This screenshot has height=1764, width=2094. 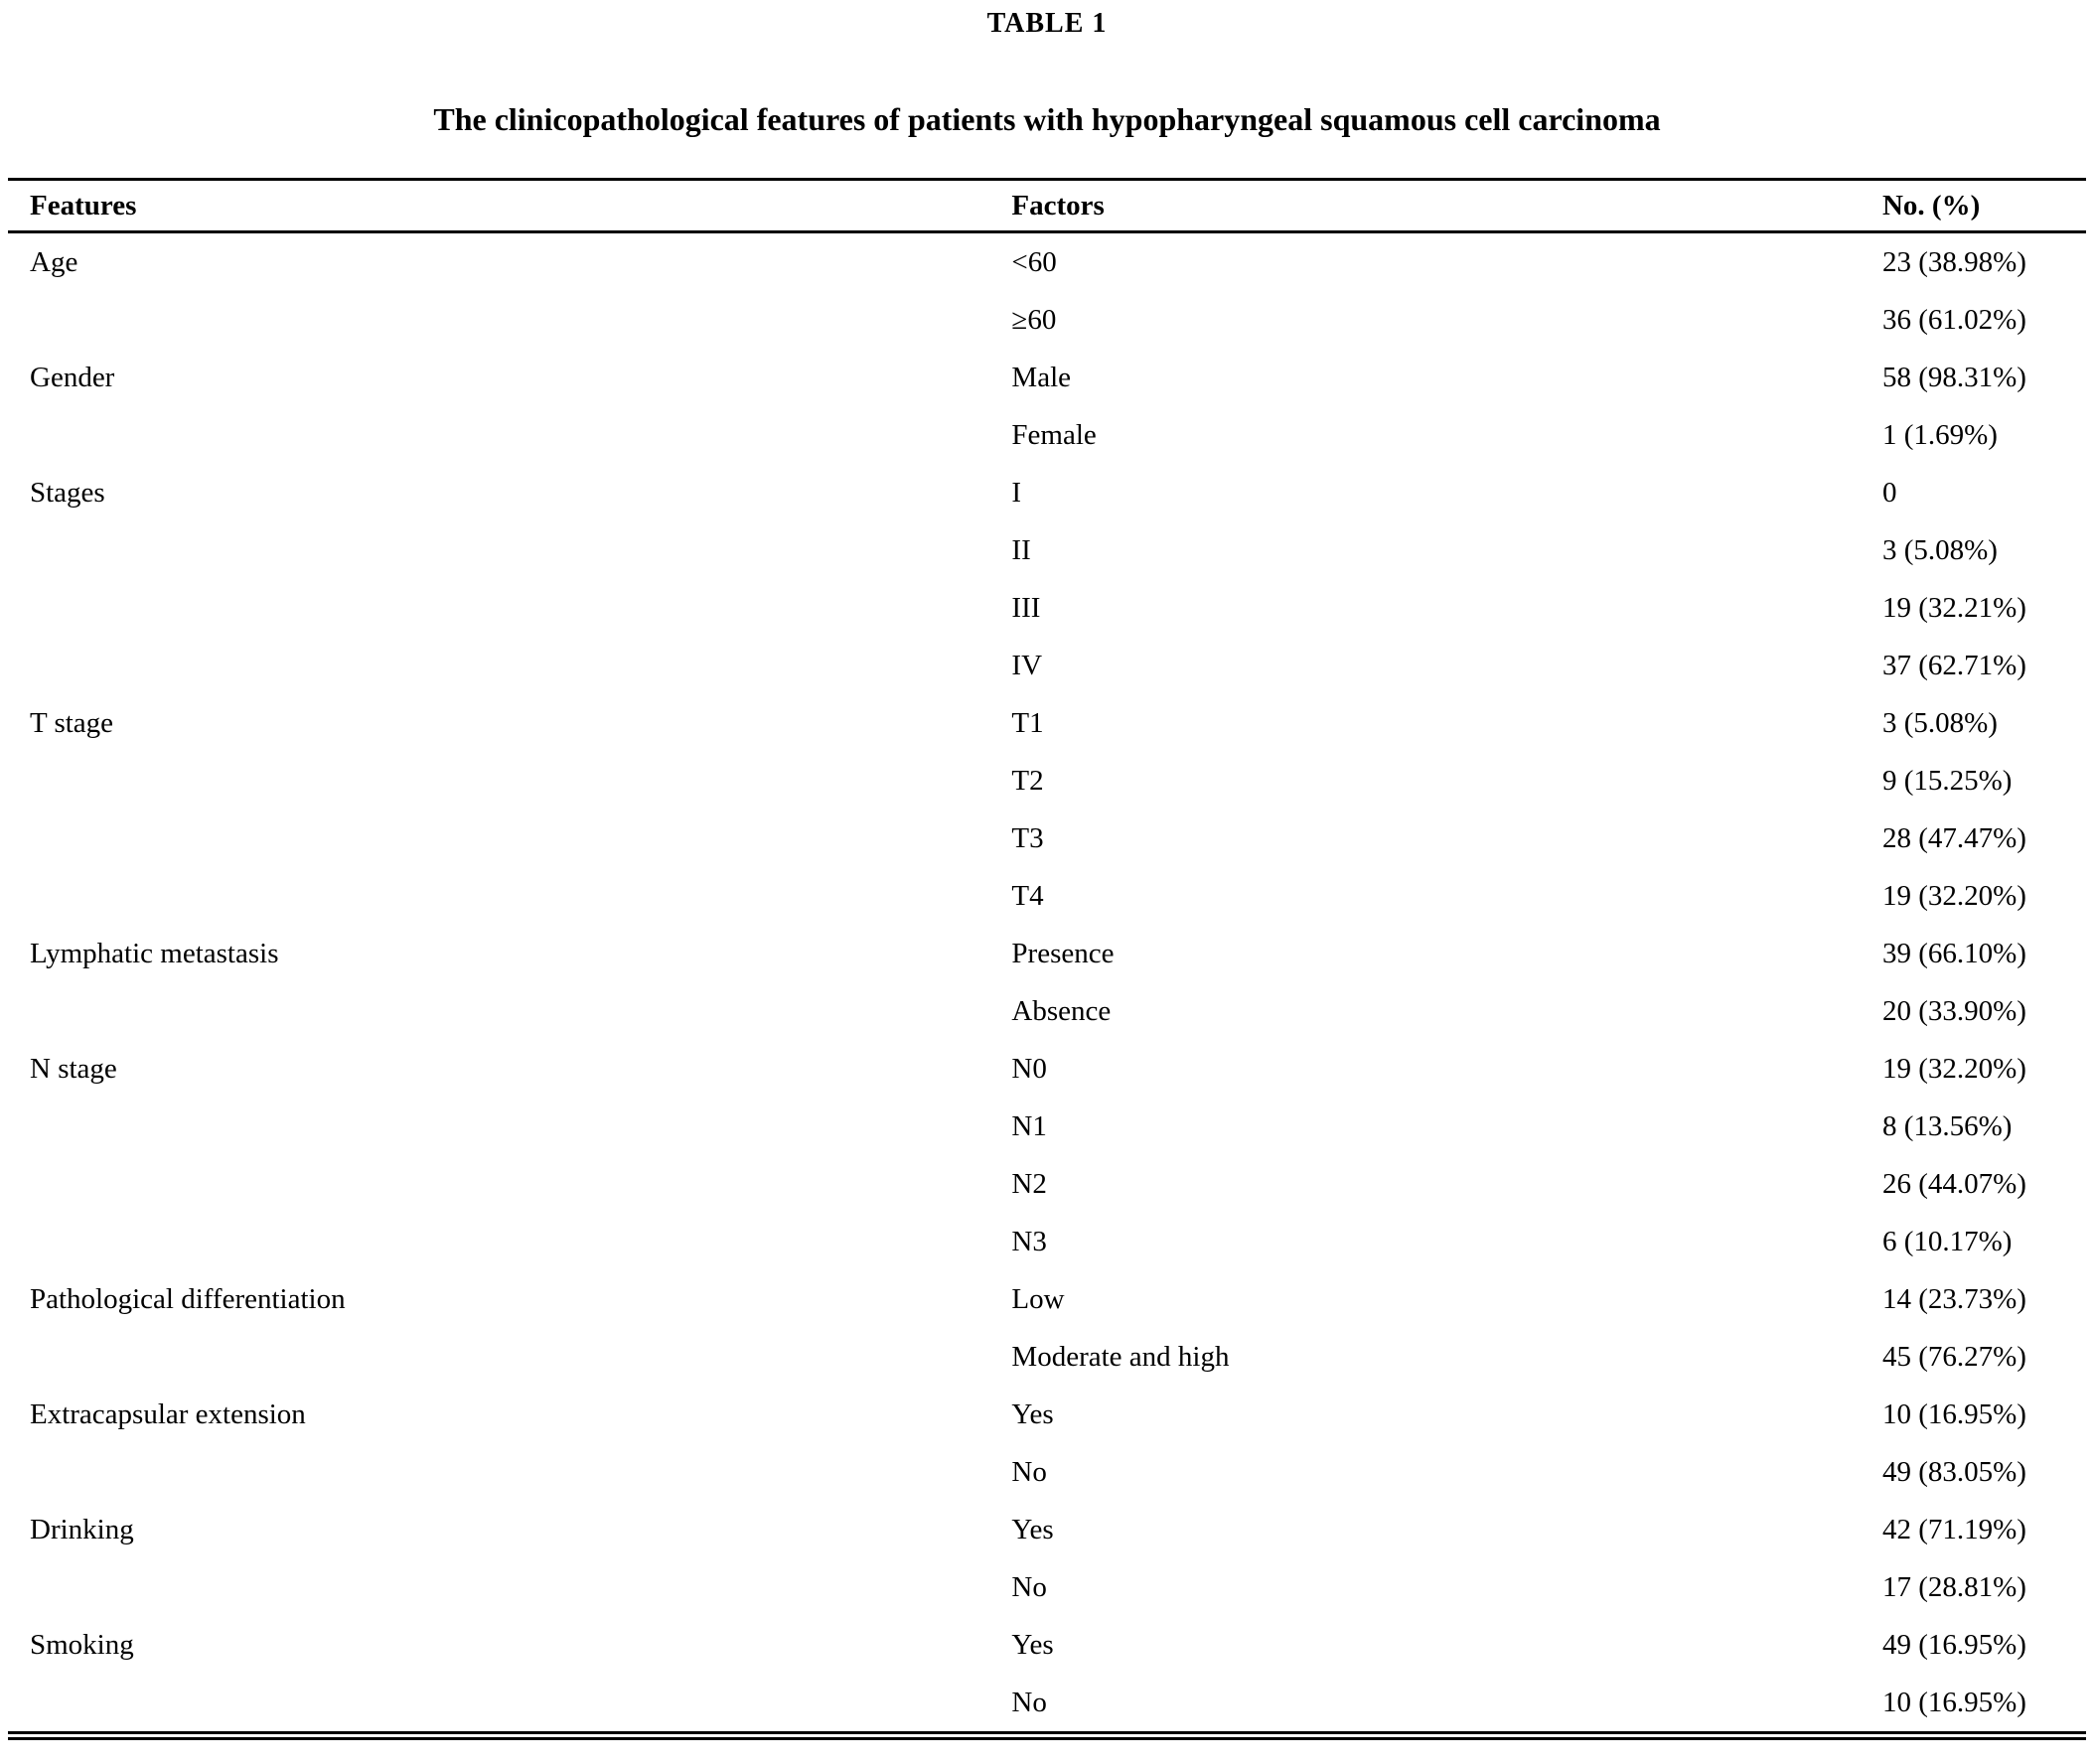 What do you see at coordinates (82, 1529) in the screenshot?
I see `feature-cell: Drinking` at bounding box center [82, 1529].